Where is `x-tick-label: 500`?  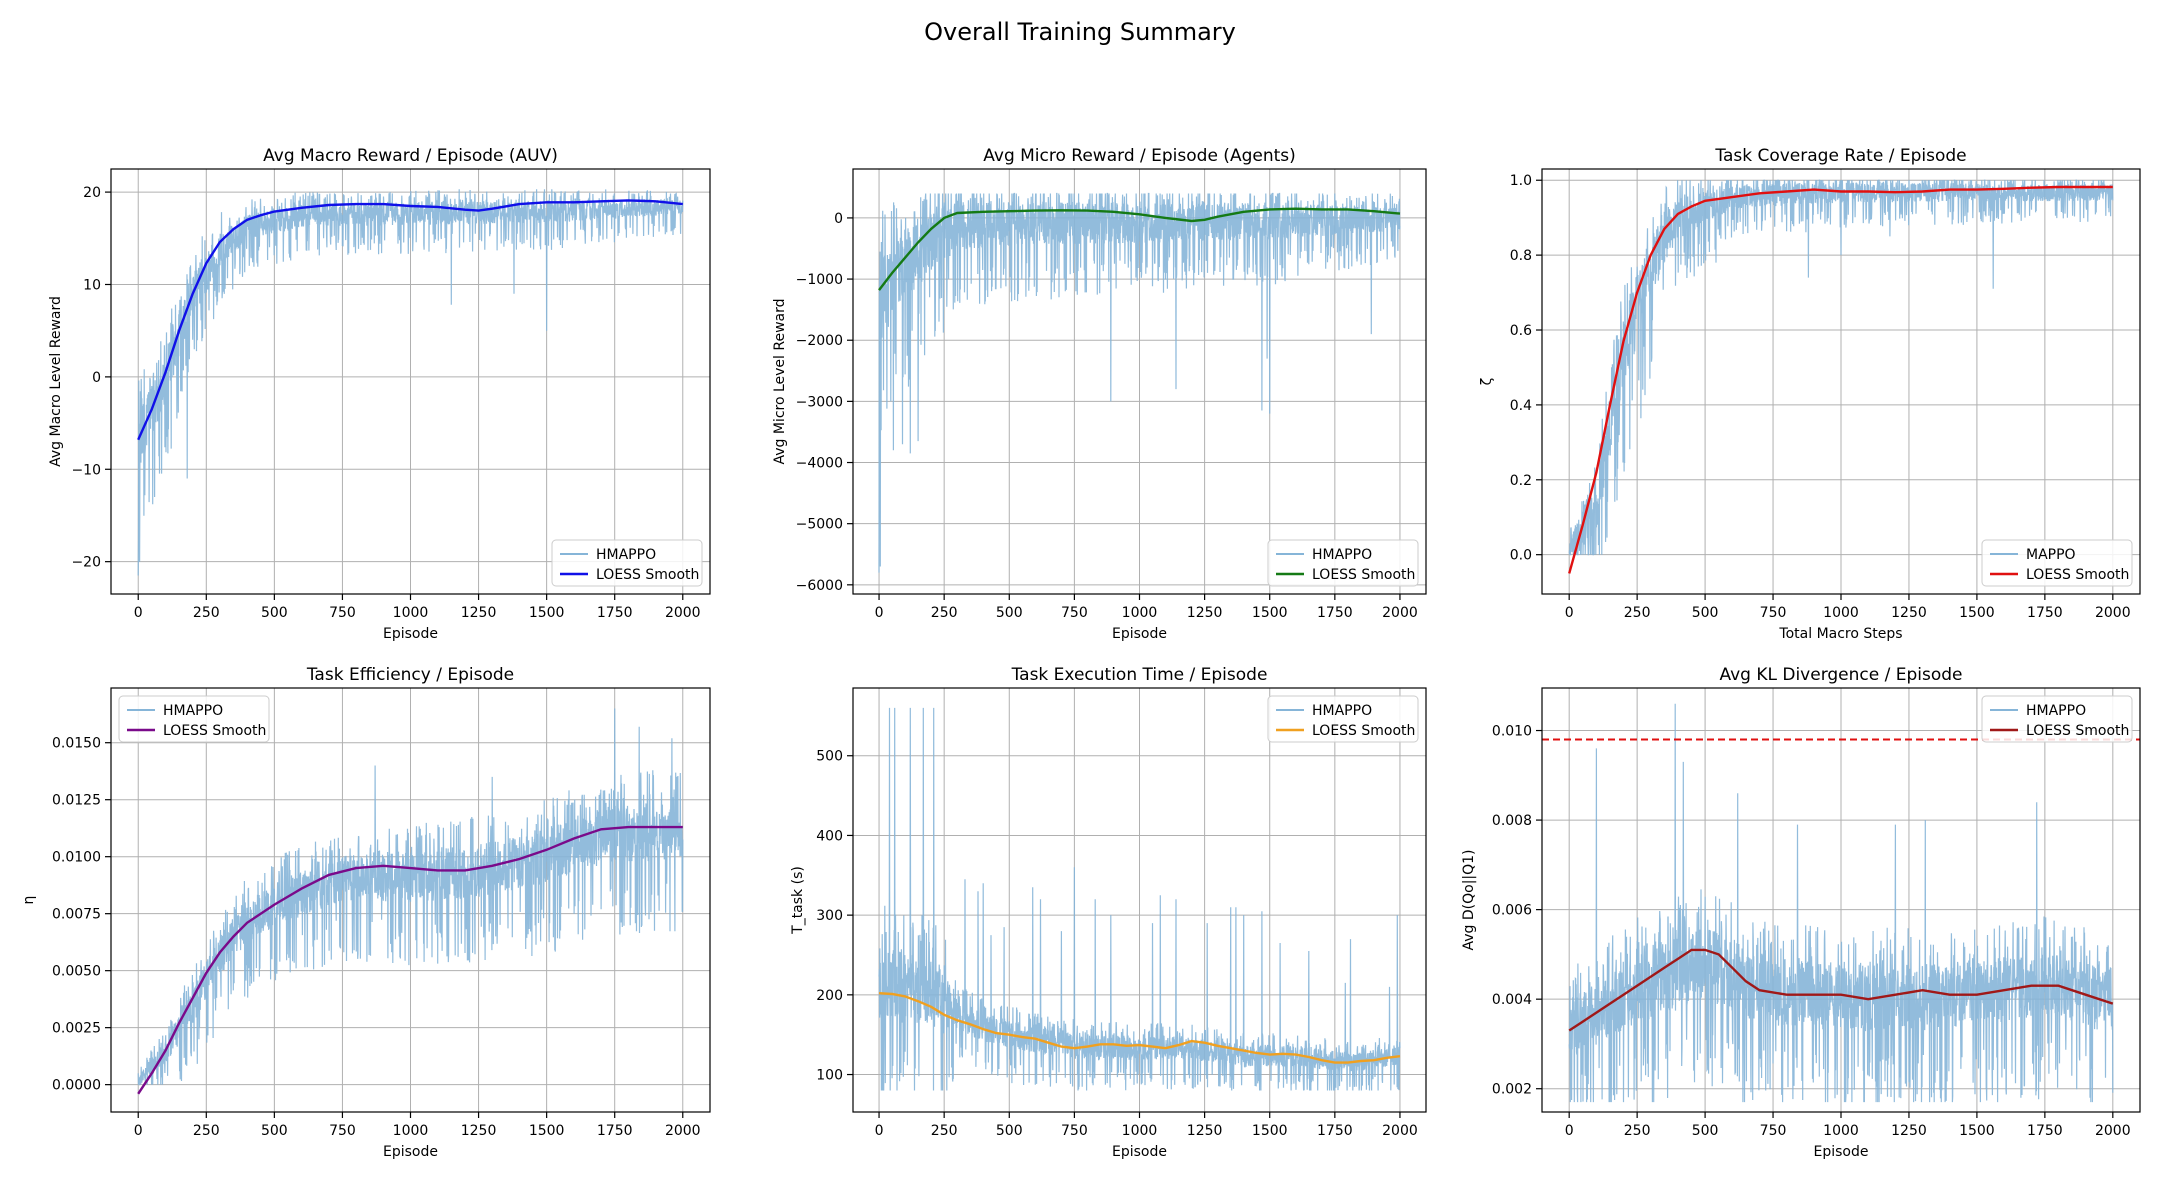
x-tick-label: 500 is located at coordinates (274, 1131).